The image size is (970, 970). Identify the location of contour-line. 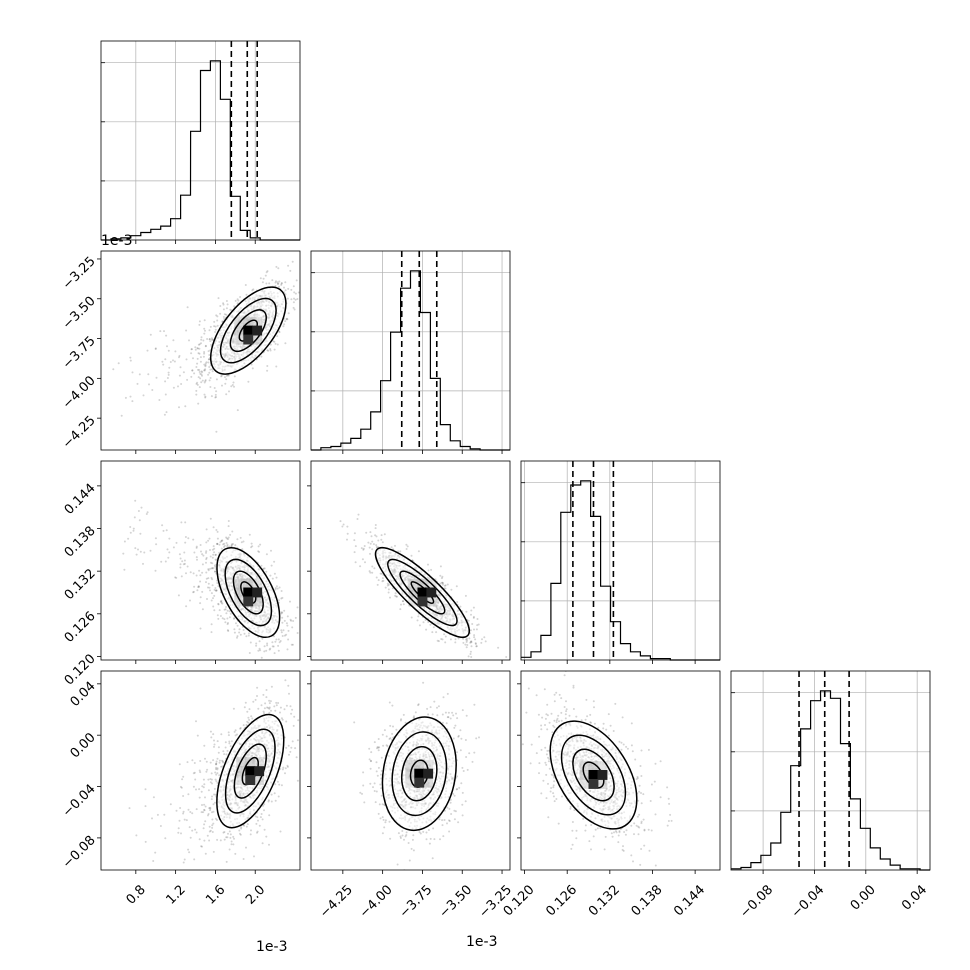
(422, 592).